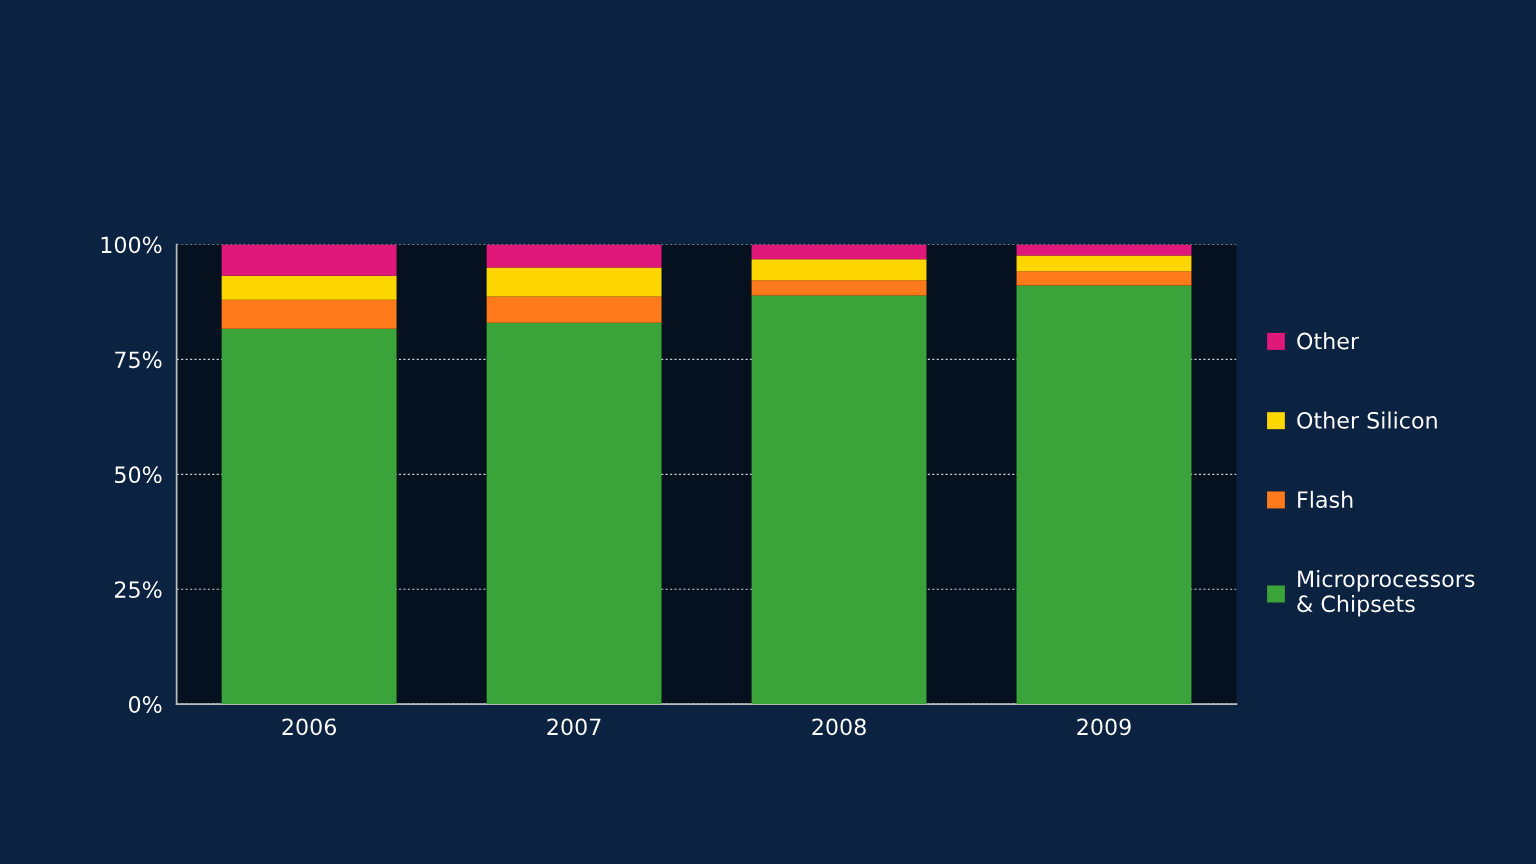  I want to click on legend-label: Flash, so click(1325, 499).